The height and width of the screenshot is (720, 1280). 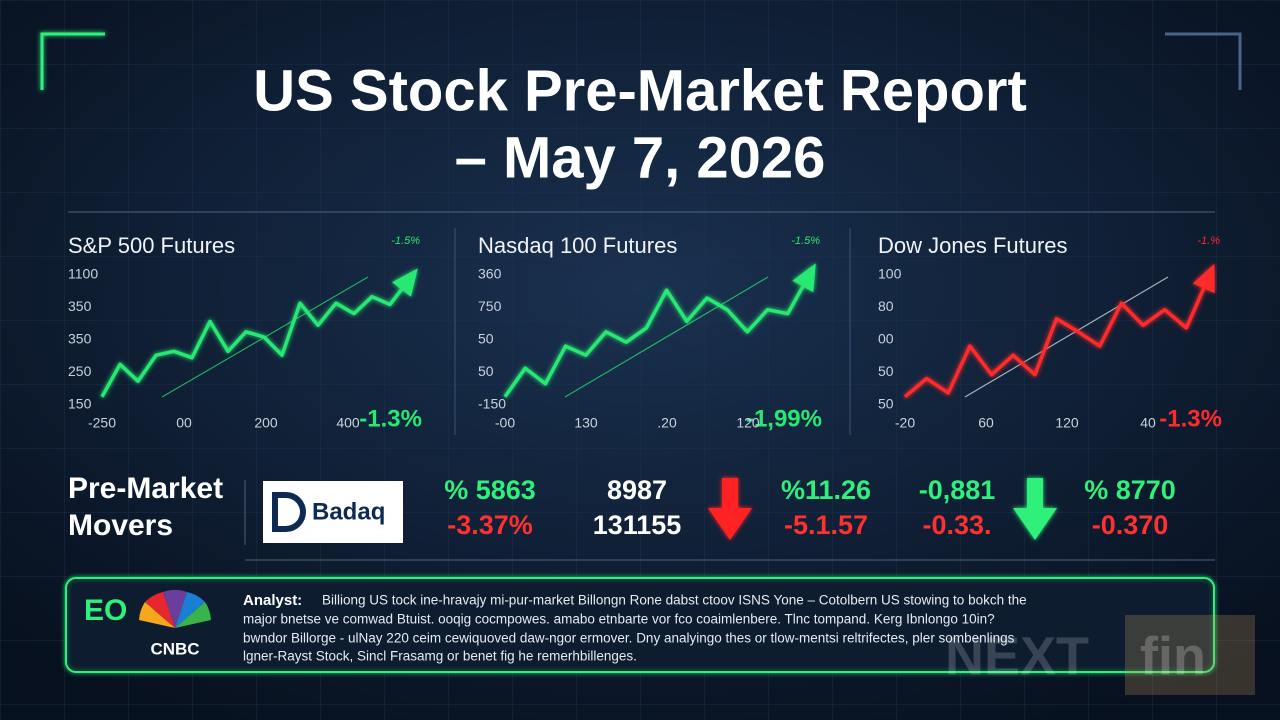 What do you see at coordinates (784, 418) in the screenshot?
I see `change-label: -1,99%` at bounding box center [784, 418].